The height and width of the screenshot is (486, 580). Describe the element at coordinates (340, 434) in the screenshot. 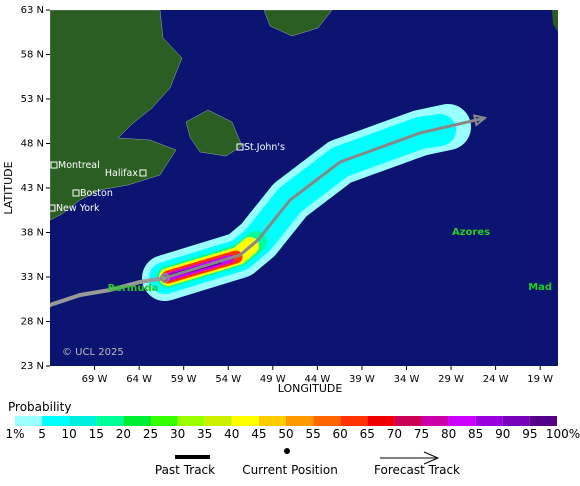

I see `legend-label: 60` at that location.